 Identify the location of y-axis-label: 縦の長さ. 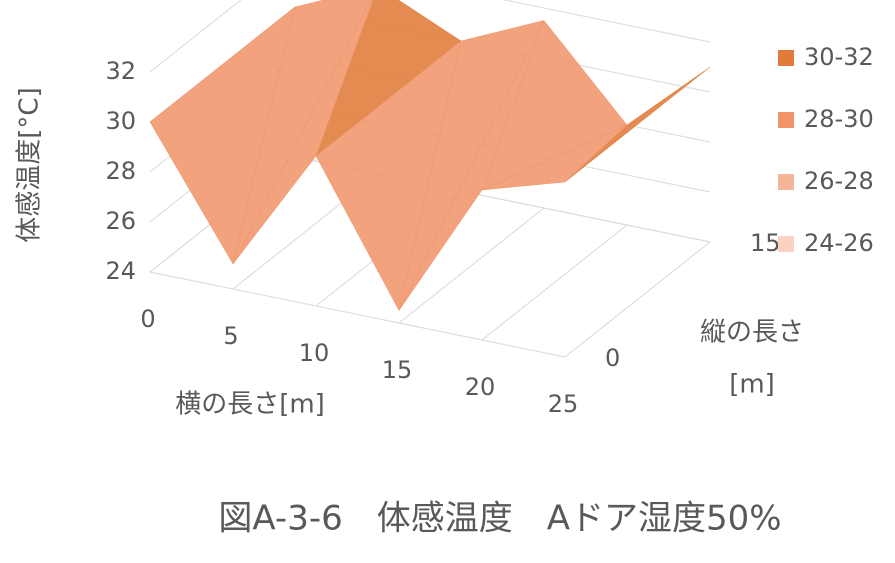
(752, 333).